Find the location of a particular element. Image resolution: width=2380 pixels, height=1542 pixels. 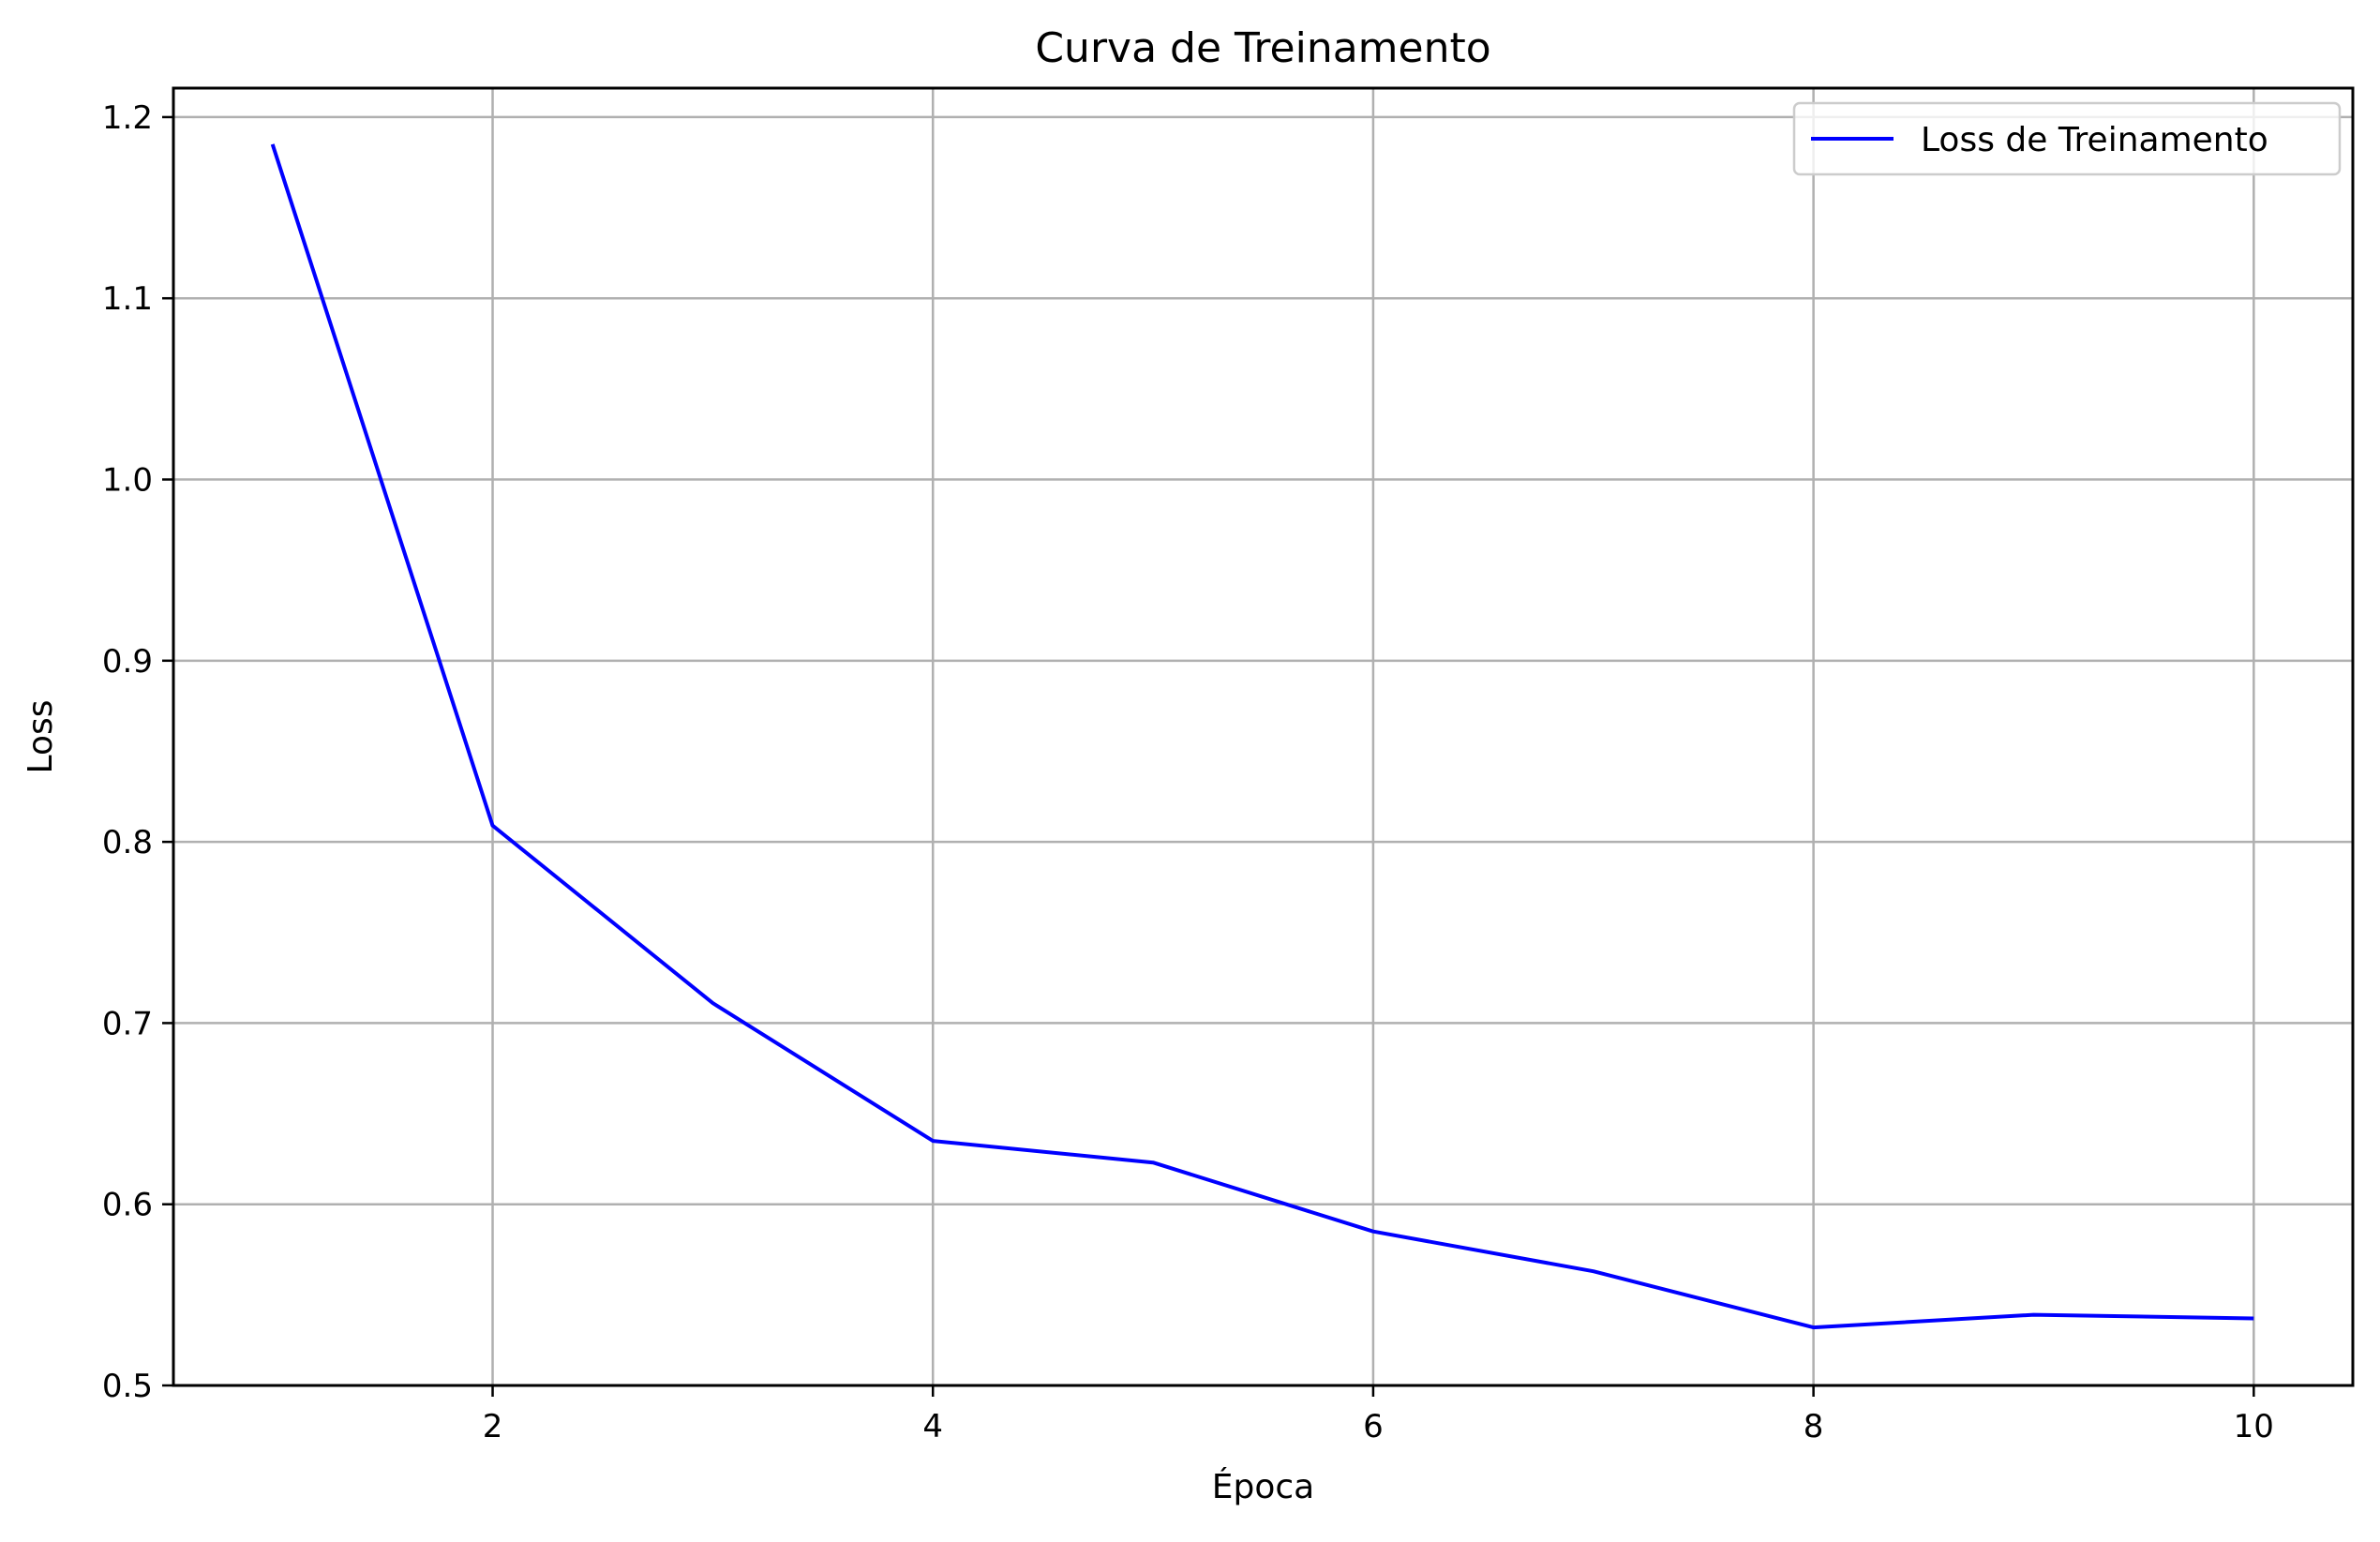

y-tick-label: 0.7 is located at coordinates (127, 1024).